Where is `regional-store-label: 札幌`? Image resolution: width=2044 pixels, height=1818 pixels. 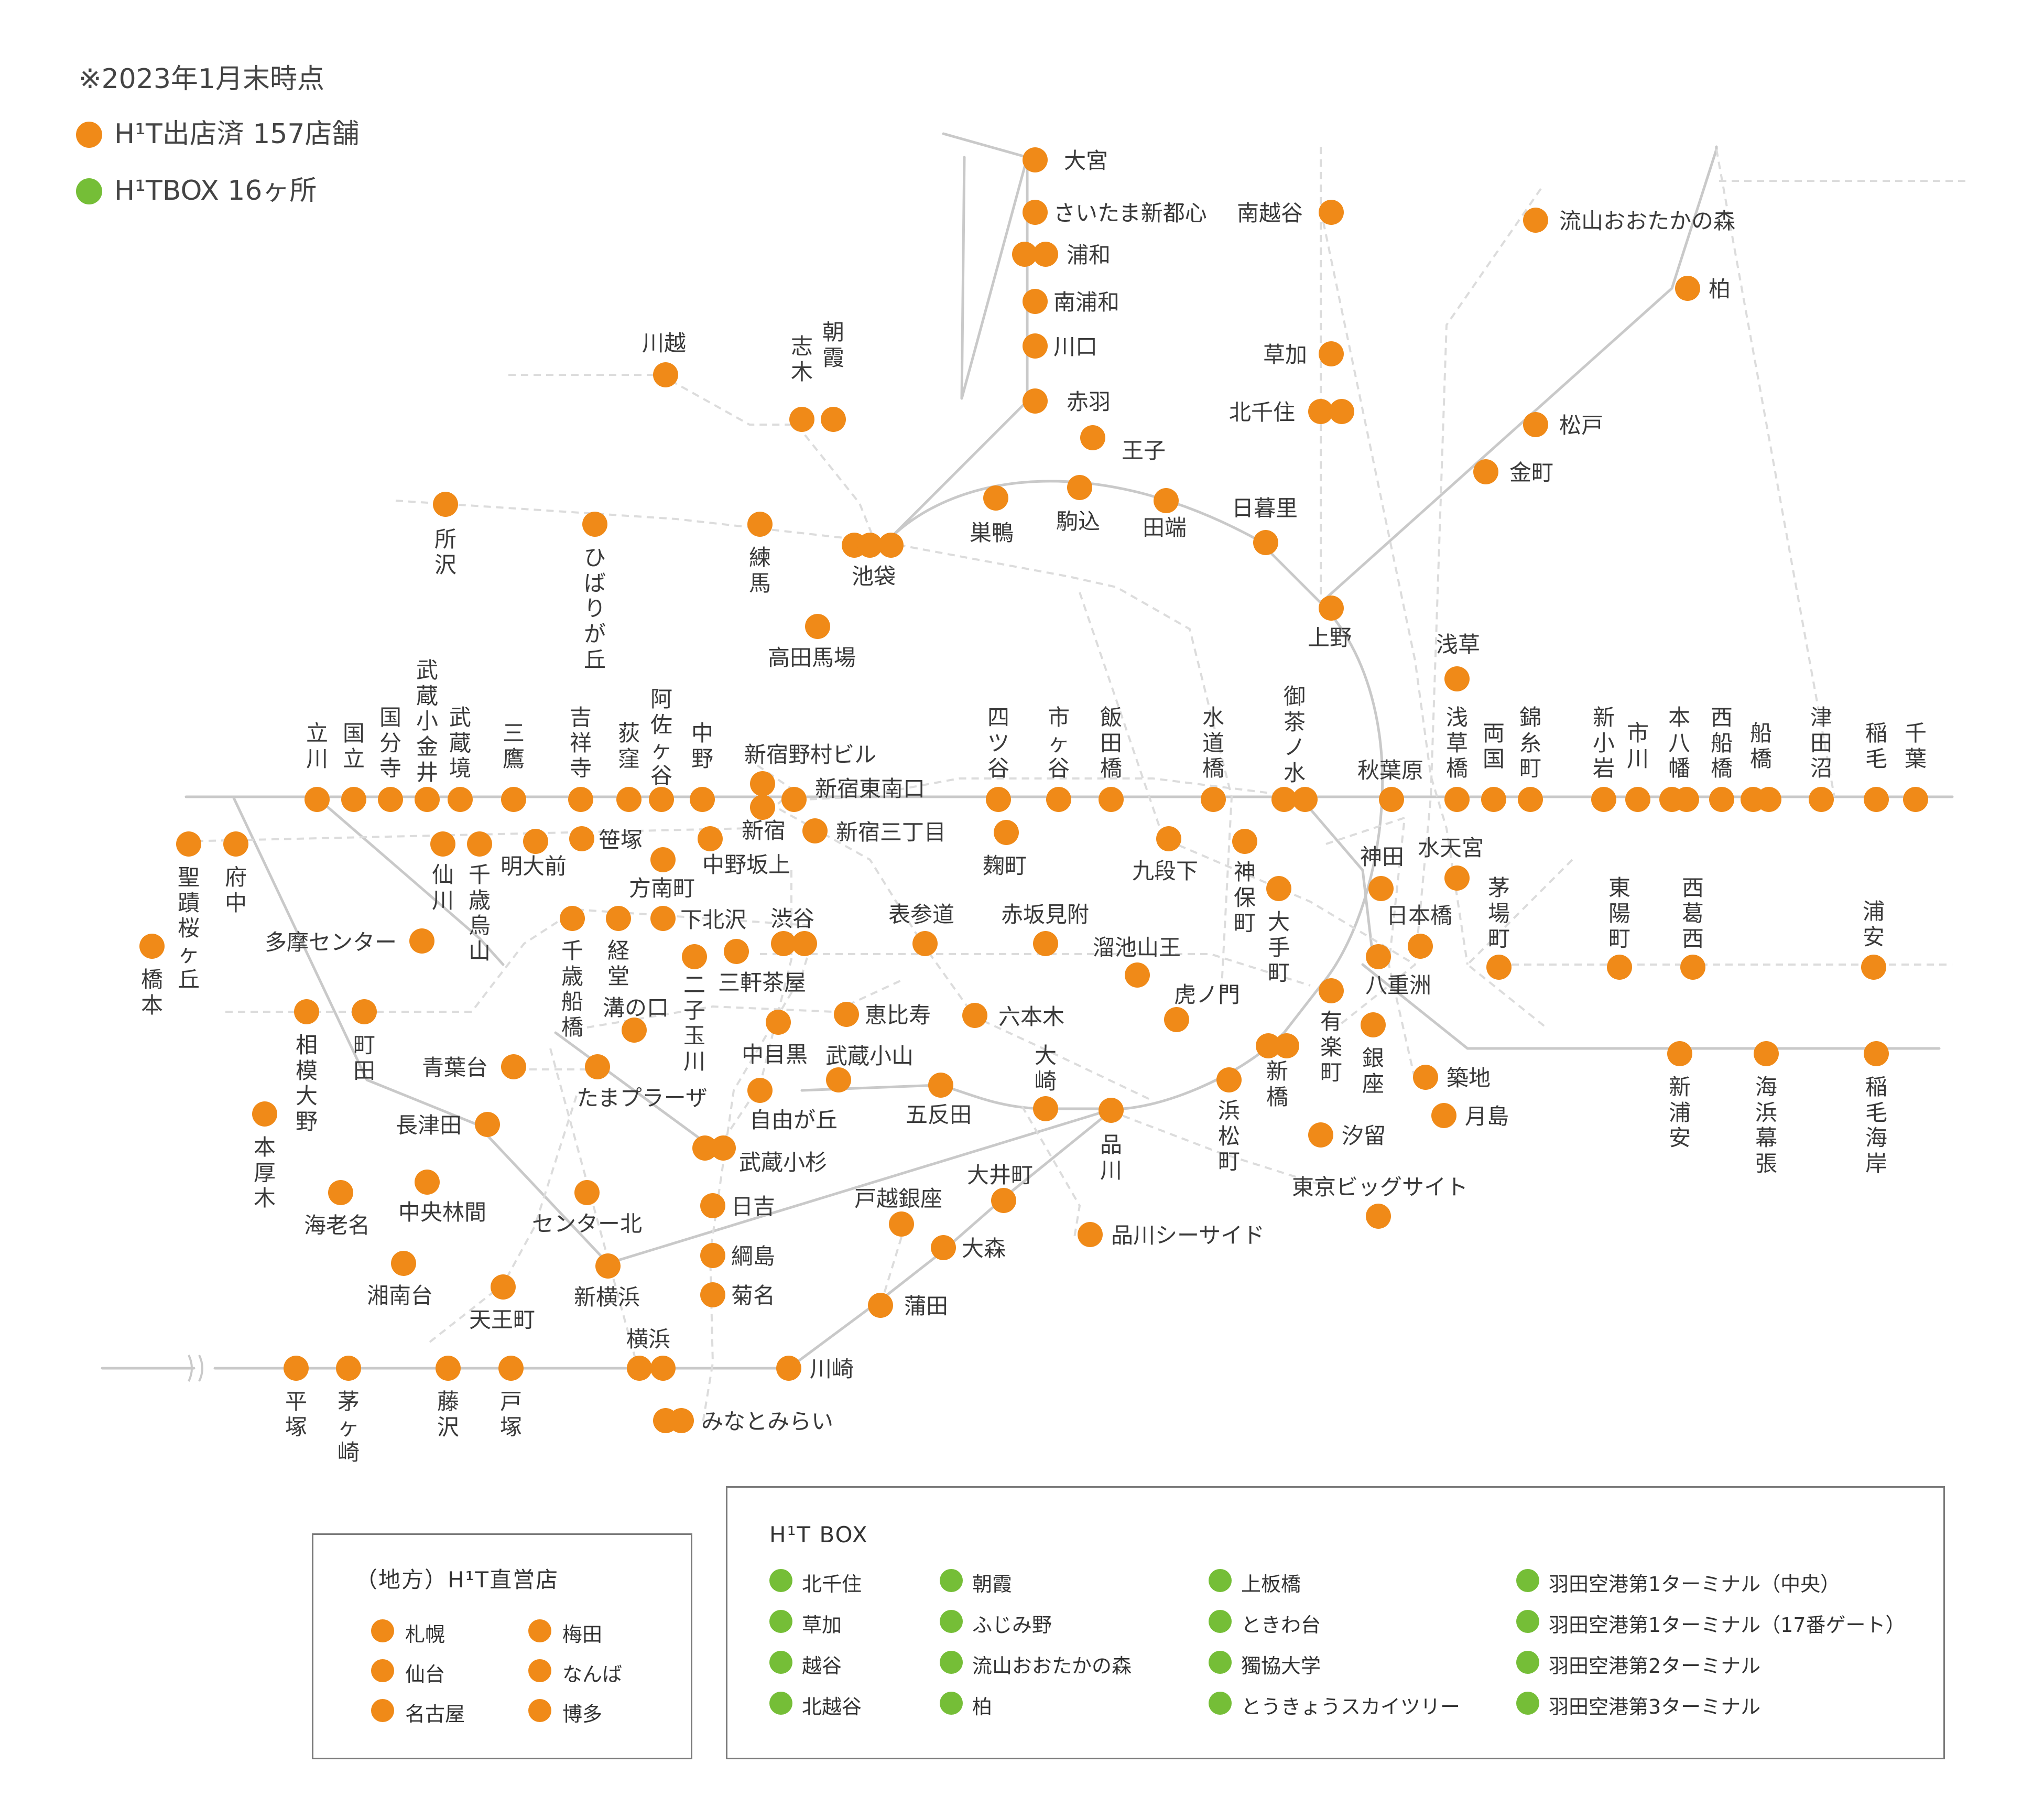 regional-store-label: 札幌 is located at coordinates (425, 1635).